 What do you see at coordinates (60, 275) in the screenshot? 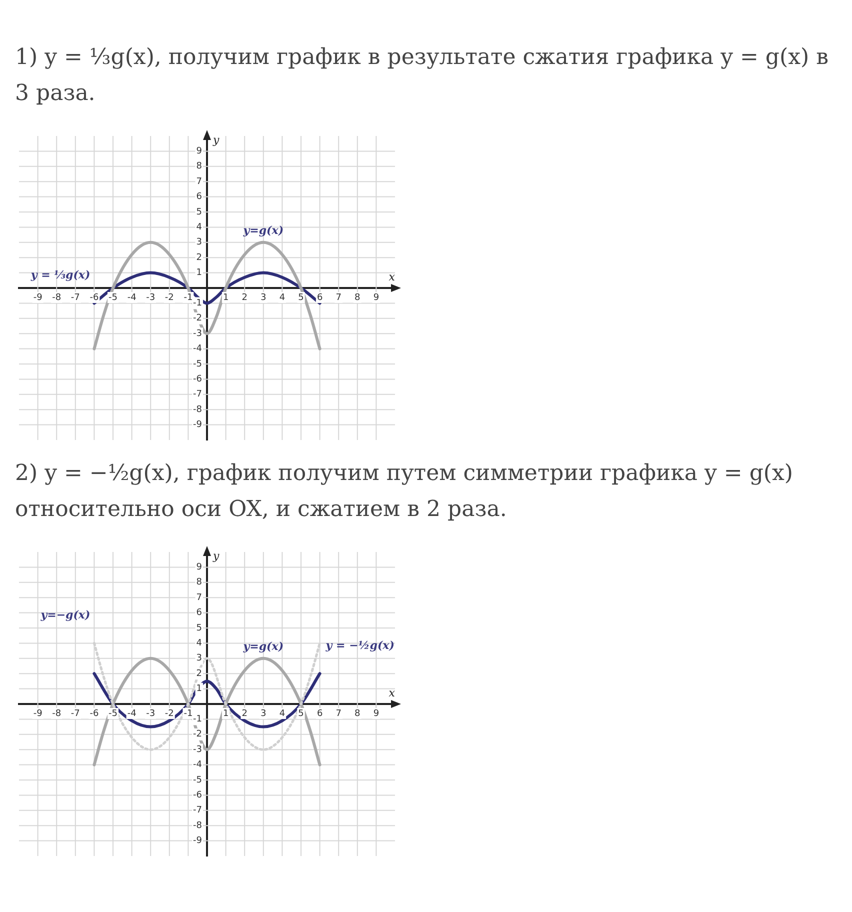
I see `annotation: y = ⅓g(x)` at bounding box center [60, 275].